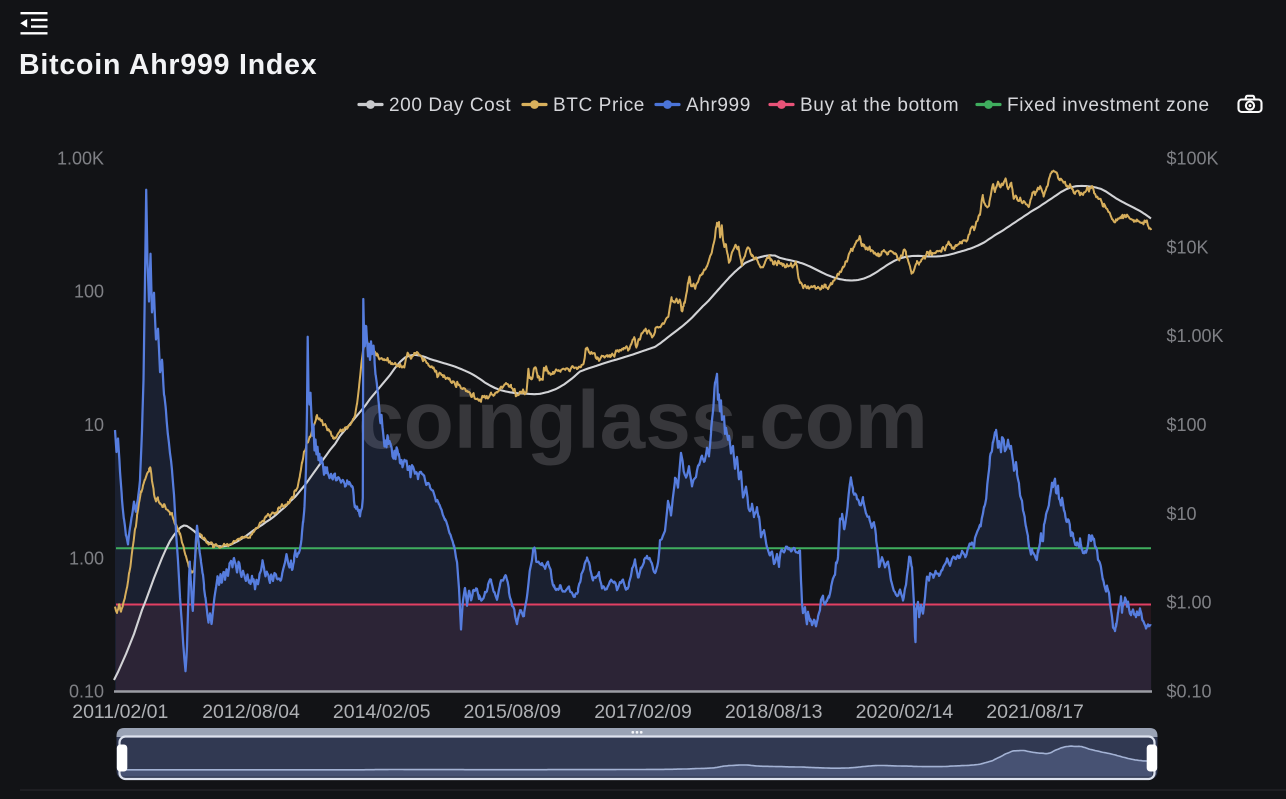 The width and height of the screenshot is (1286, 799). I want to click on svg-text: 10, so click(94, 425).